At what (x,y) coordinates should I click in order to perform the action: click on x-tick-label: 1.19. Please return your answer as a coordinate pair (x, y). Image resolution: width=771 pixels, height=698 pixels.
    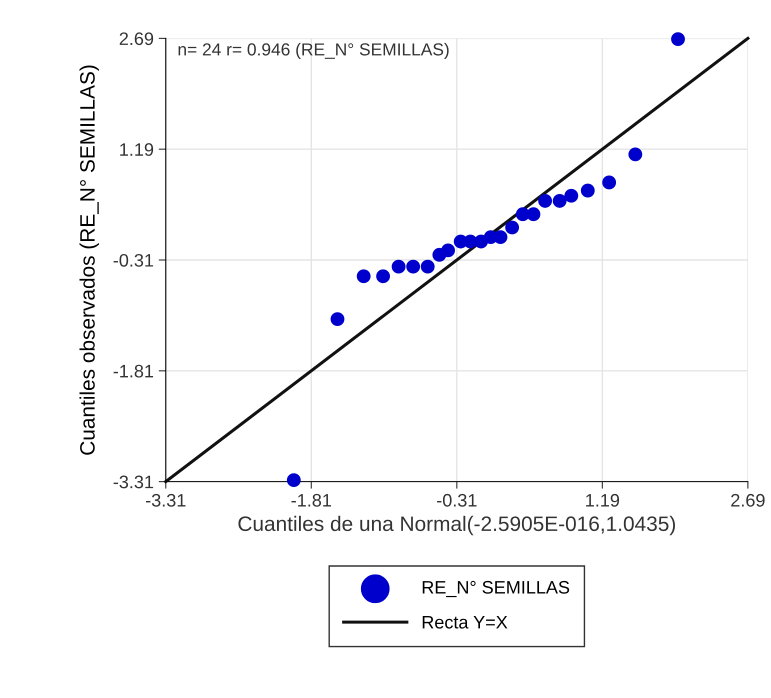
    Looking at the image, I should click on (603, 500).